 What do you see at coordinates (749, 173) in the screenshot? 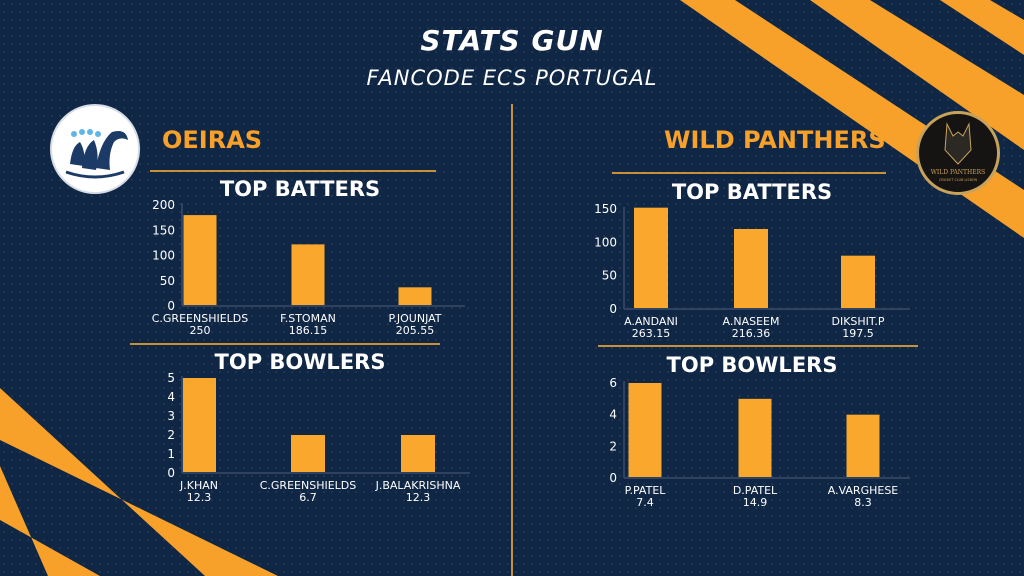
I see `divider-right-top` at bounding box center [749, 173].